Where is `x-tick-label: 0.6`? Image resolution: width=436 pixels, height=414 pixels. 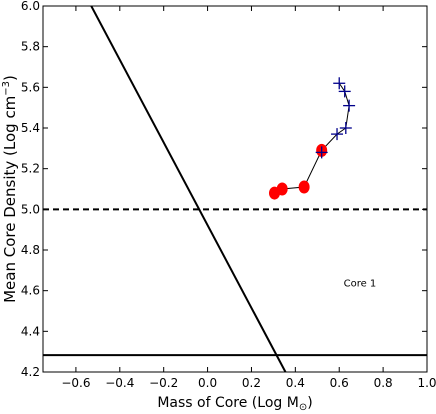
x-tick-label: 0.6 is located at coordinates (339, 383).